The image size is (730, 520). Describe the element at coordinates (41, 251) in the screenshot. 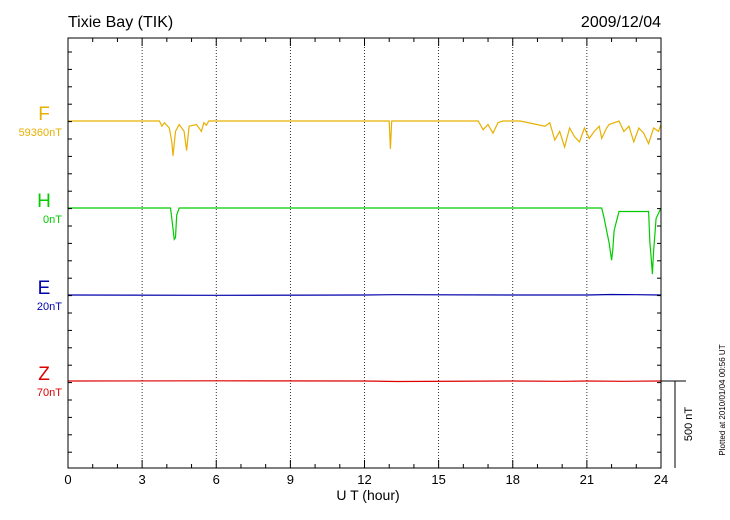

I see `series-labels: F 59360nT H 0nT E 20nT Z 70nT` at that location.